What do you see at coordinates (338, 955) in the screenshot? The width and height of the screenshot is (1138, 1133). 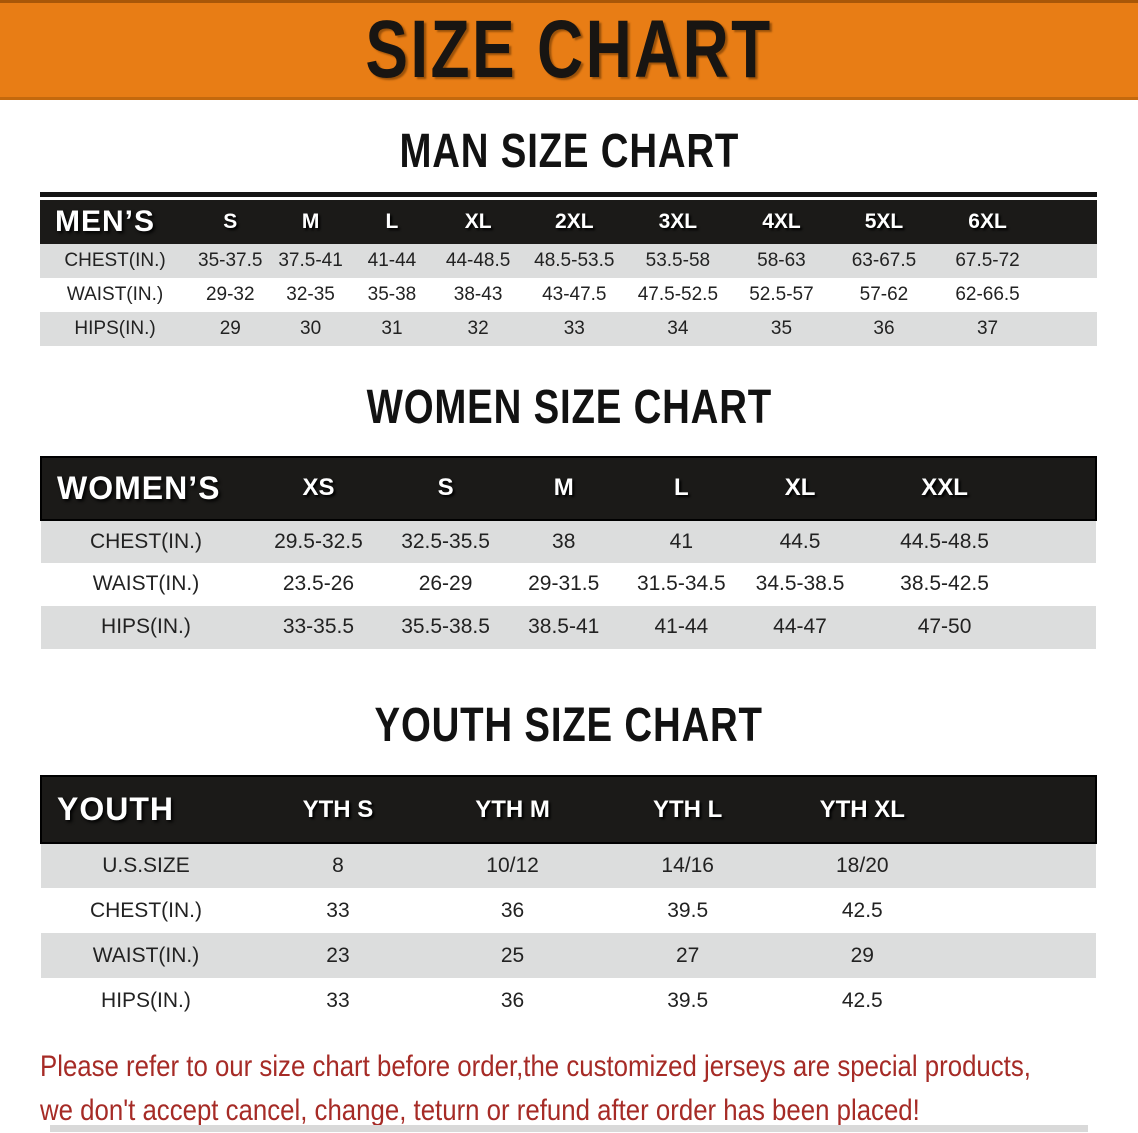 I see `measurement-value: 23` at bounding box center [338, 955].